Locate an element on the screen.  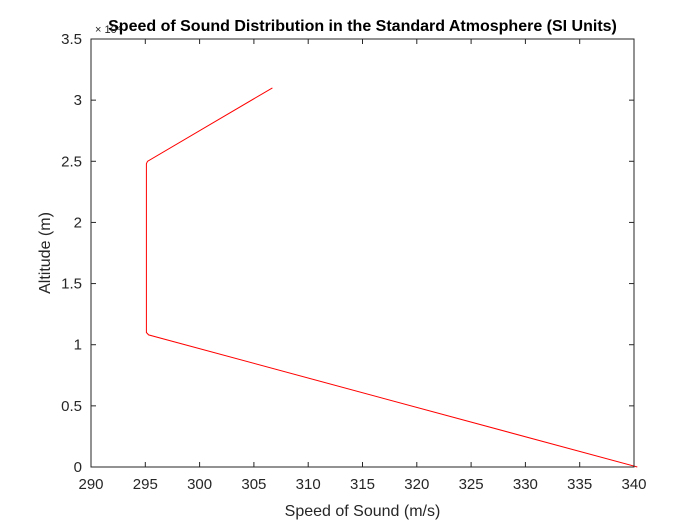
y-tick-label: 3.5 is located at coordinates (71, 39).